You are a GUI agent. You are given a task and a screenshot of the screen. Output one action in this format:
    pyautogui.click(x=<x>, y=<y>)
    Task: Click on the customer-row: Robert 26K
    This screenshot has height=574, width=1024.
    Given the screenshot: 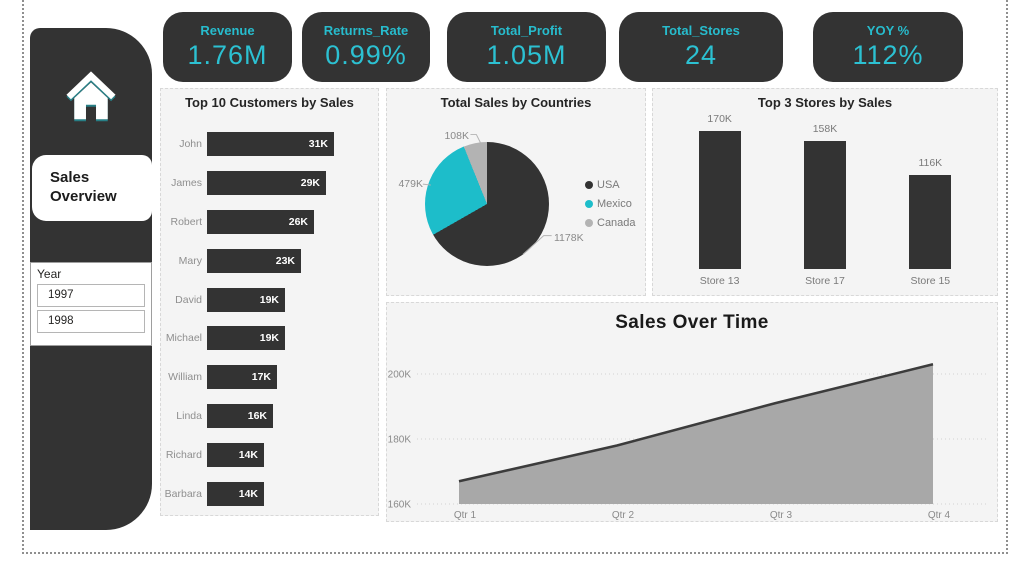 What is the action you would take?
    pyautogui.click(x=268, y=222)
    